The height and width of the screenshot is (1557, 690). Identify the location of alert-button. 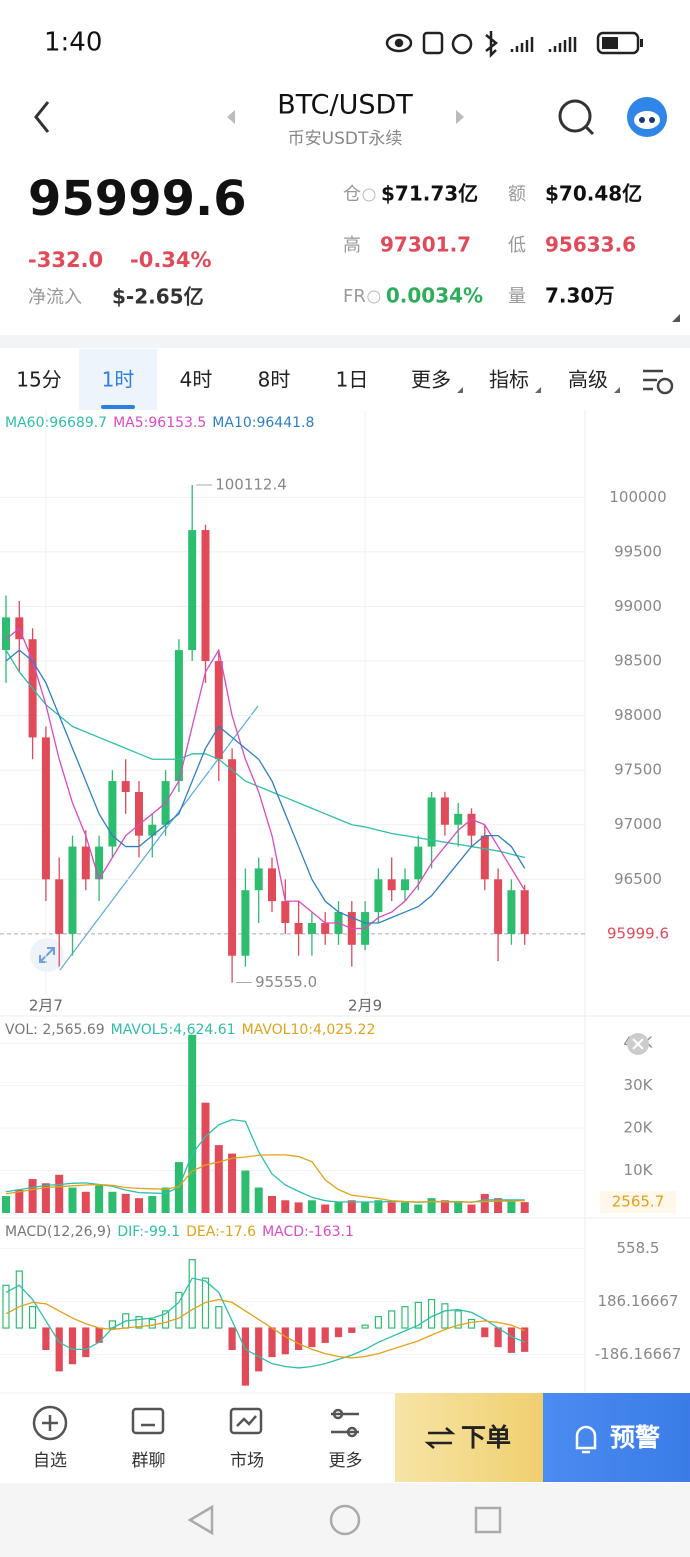
(616, 1437).